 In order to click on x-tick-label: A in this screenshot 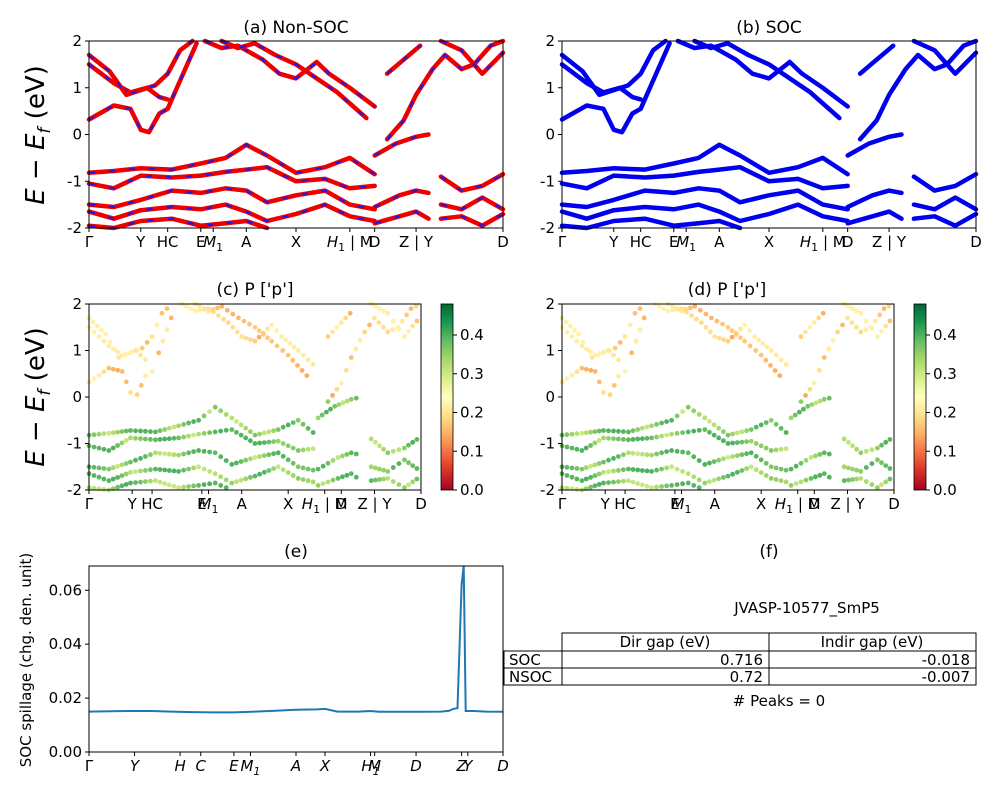, I will do `click(715, 504)`.